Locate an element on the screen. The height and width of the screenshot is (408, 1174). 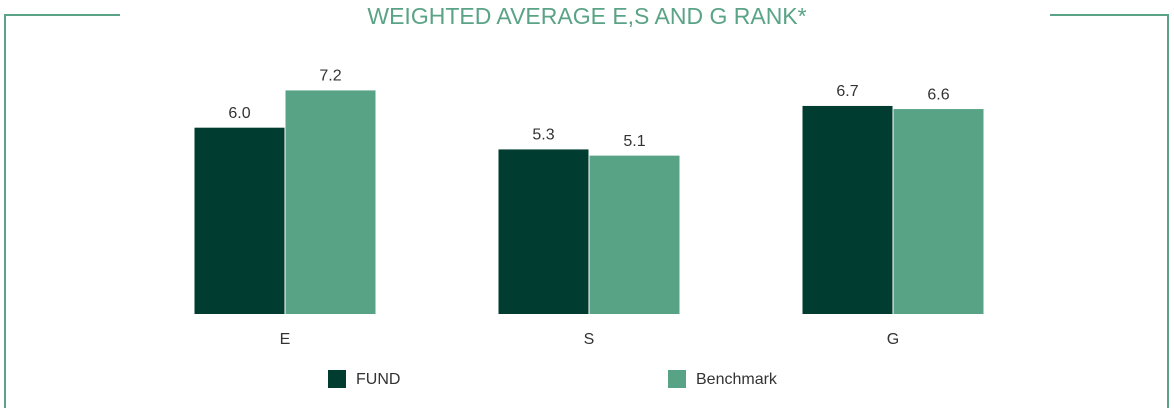
frame-right is located at coordinates (1109, 211).